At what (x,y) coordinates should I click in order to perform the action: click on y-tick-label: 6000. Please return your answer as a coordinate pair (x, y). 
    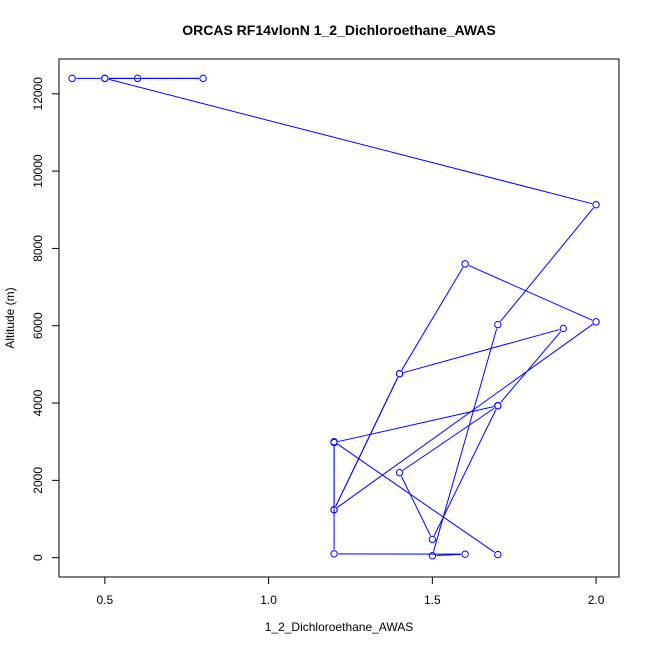
    Looking at the image, I should click on (38, 325).